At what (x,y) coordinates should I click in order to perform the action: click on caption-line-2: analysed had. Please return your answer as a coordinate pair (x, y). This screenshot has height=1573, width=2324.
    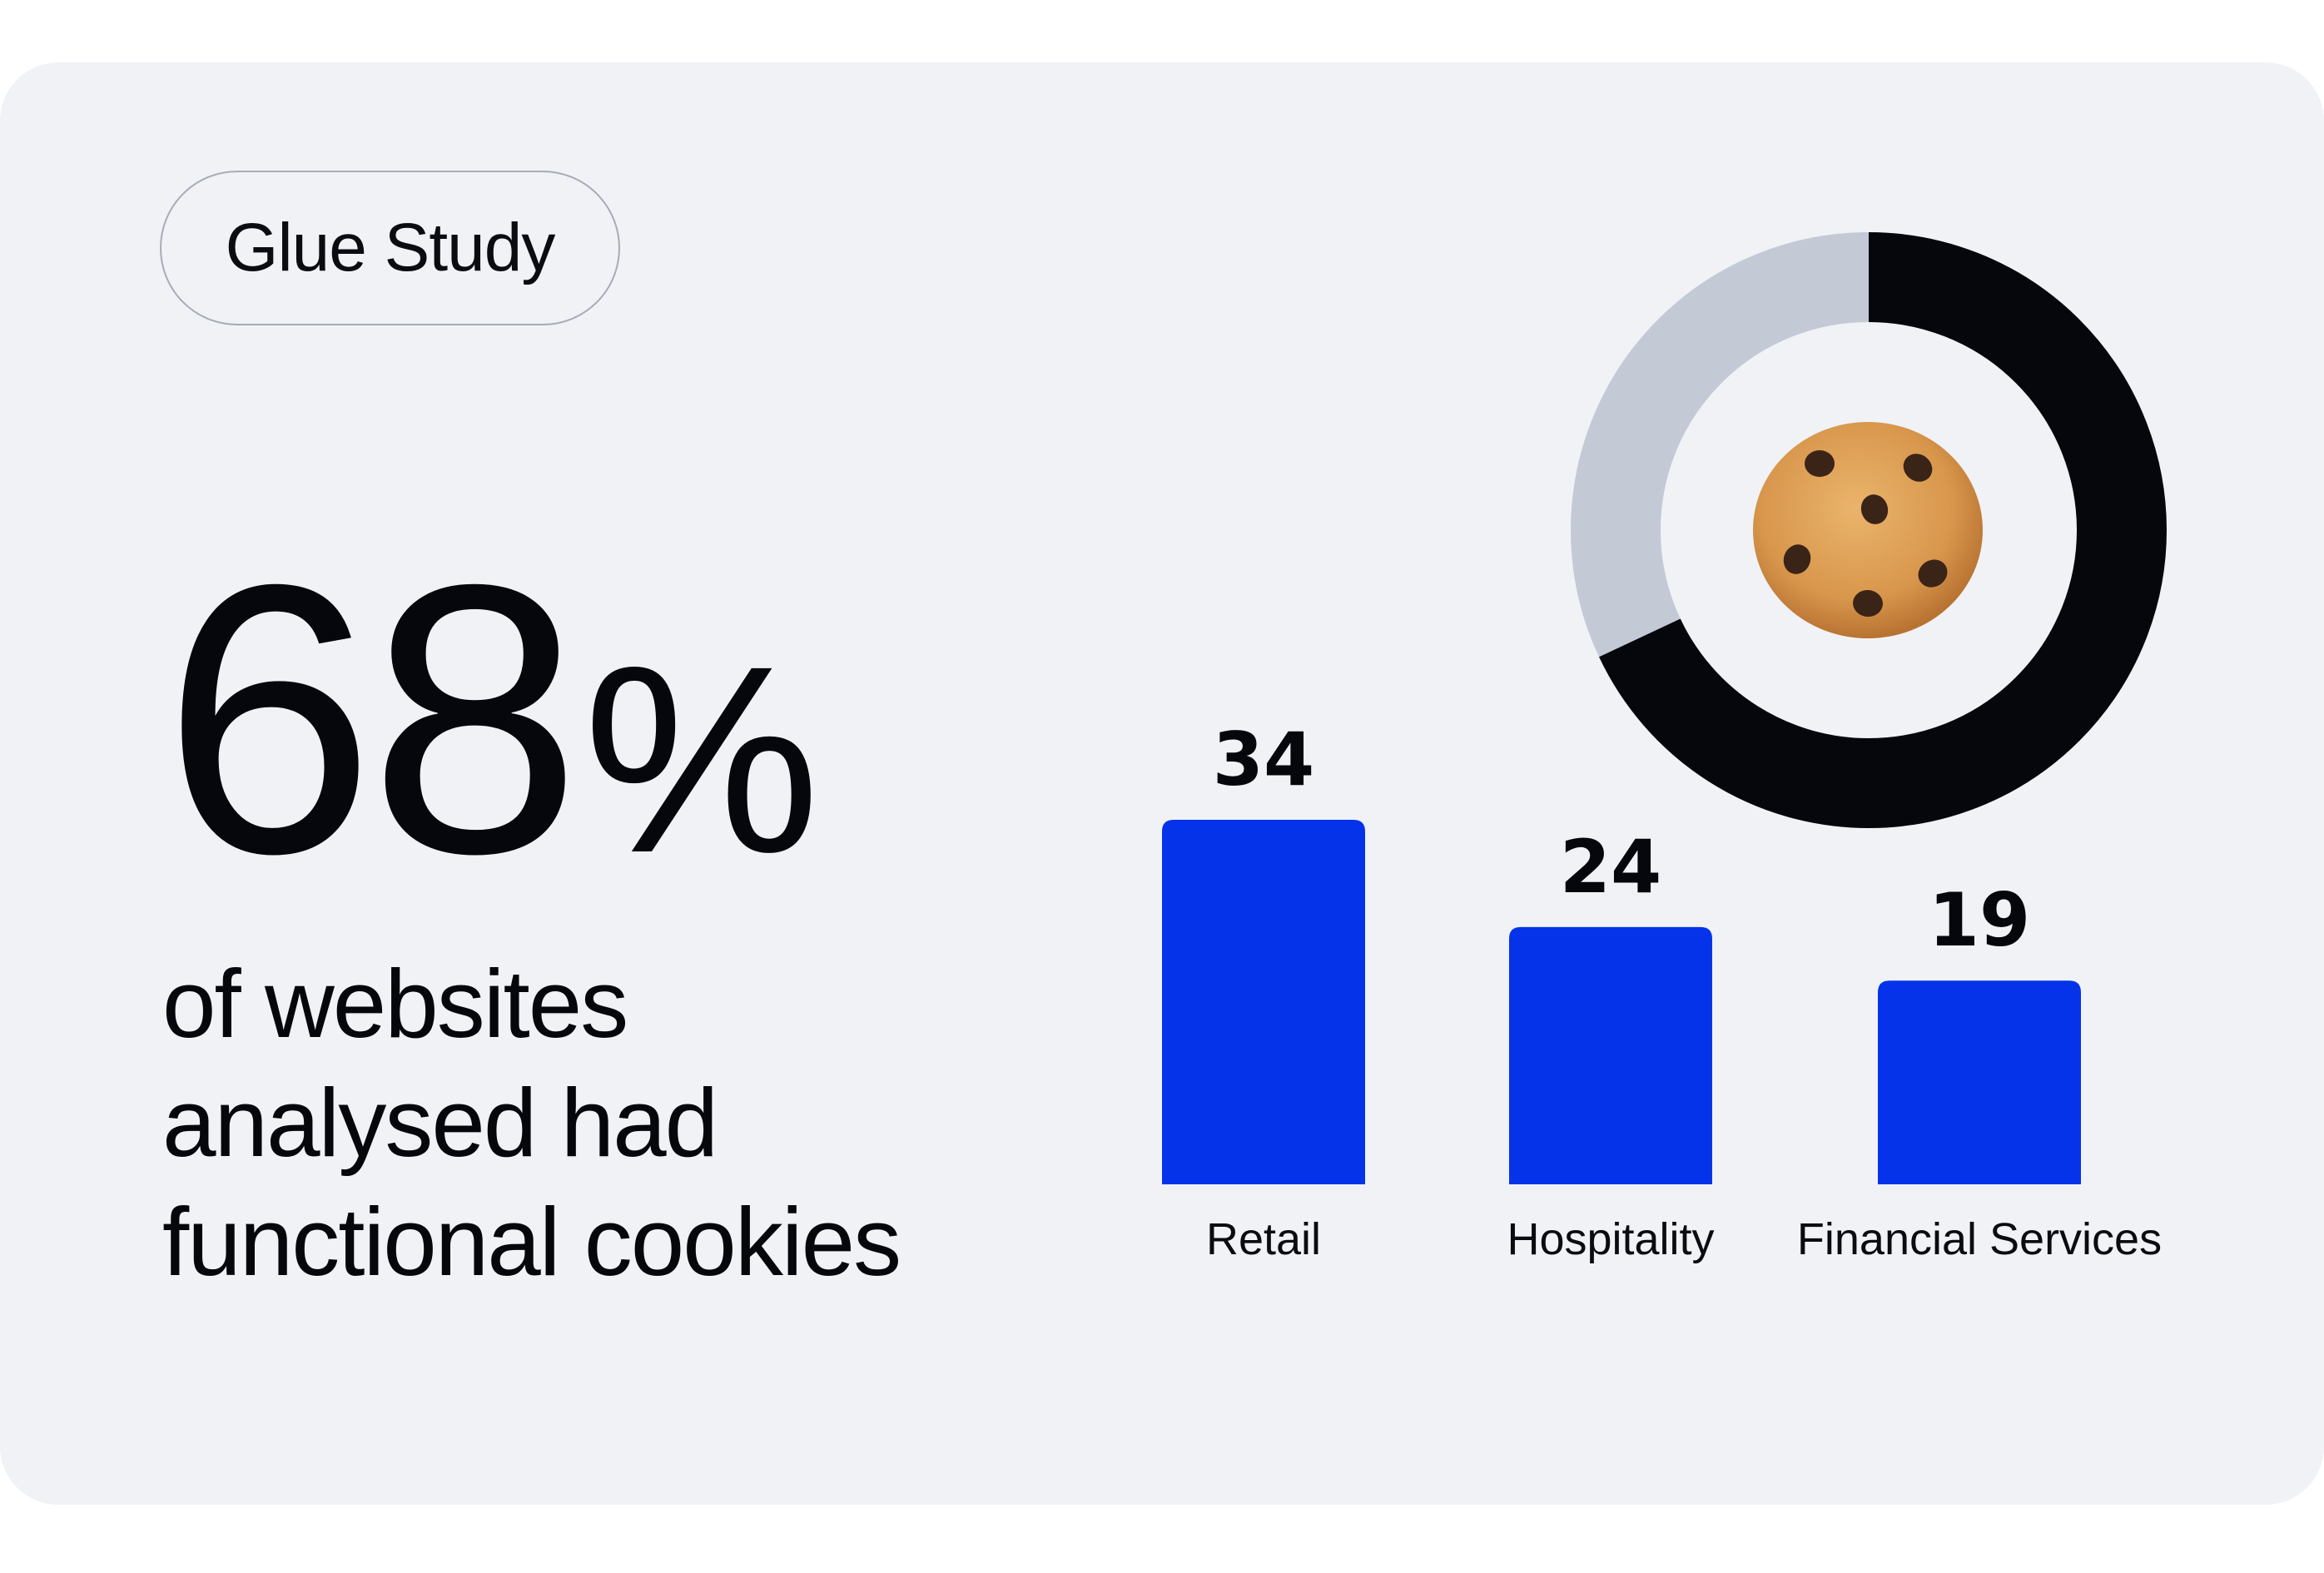
    Looking at the image, I should click on (440, 1123).